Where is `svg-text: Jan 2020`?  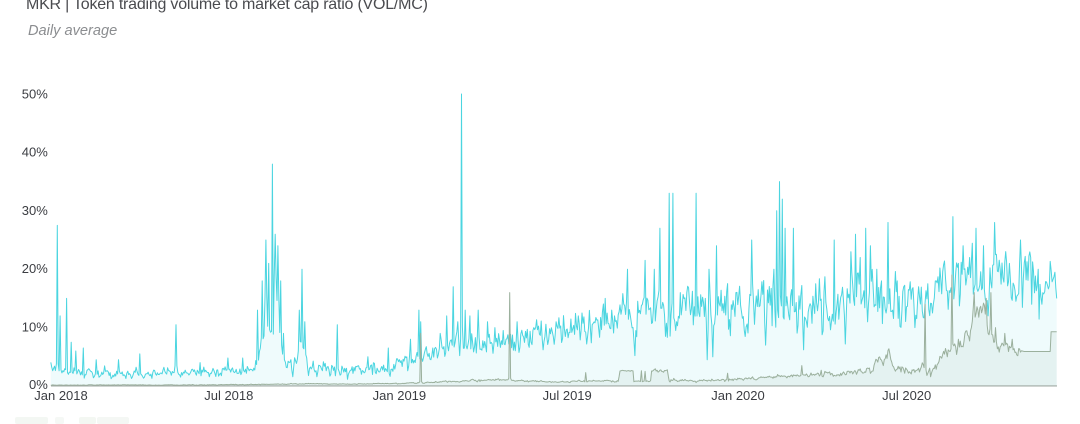 svg-text: Jan 2020 is located at coordinates (738, 395).